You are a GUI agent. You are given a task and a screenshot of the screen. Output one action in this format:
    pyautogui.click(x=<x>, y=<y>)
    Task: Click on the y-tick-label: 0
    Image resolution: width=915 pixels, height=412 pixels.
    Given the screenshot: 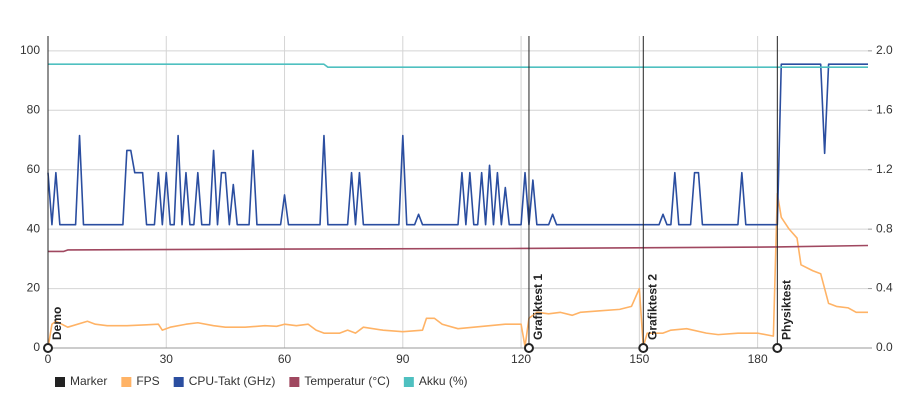 What is the action you would take?
    pyautogui.click(x=36, y=347)
    